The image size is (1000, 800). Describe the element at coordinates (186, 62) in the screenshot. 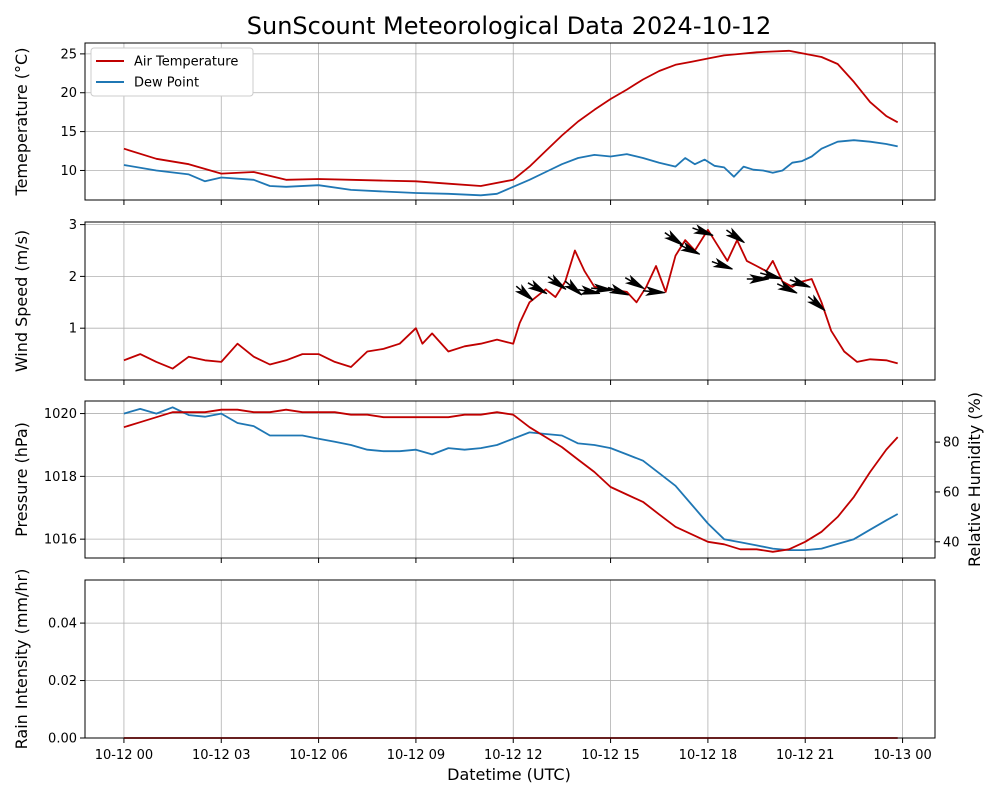

I see `legend-label: Air Temperature` at that location.